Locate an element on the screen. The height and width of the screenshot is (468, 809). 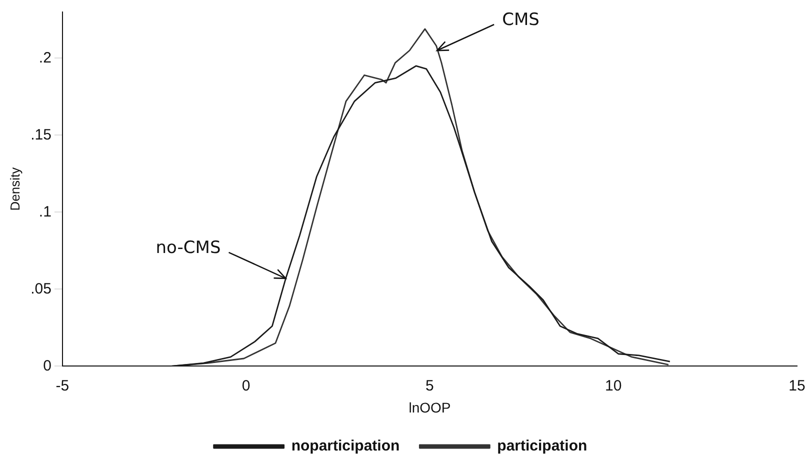
annotation: CMS is located at coordinates (521, 20).